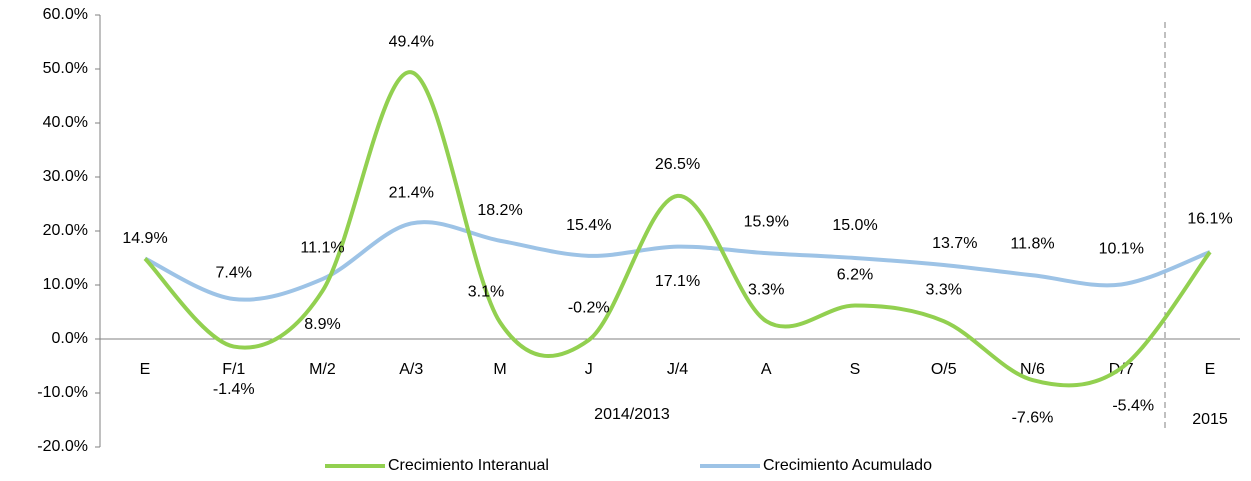 This screenshot has width=1251, height=481. What do you see at coordinates (954, 243) in the screenshot?
I see `data-label: 13.7%` at bounding box center [954, 243].